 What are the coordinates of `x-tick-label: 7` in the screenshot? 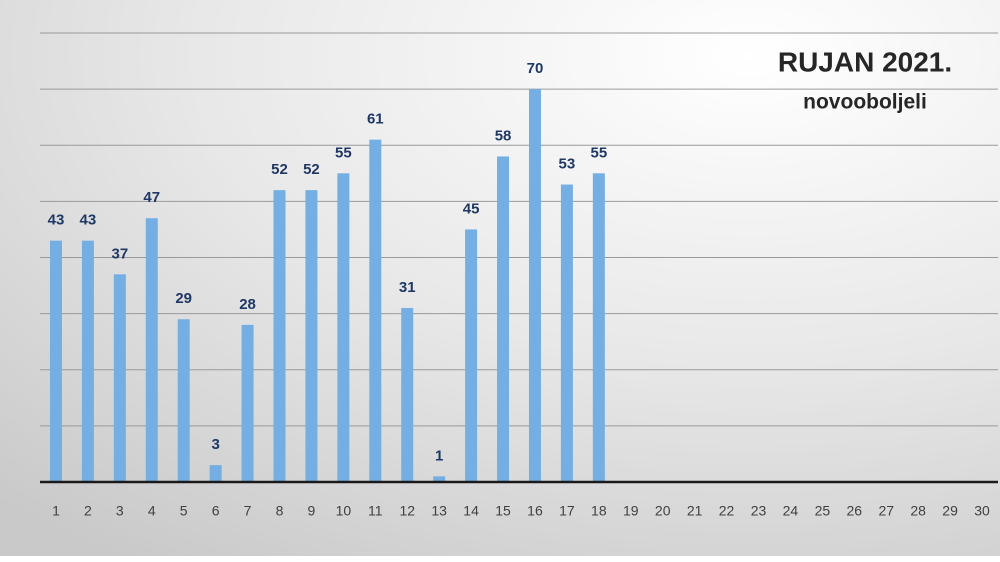 It's located at (248, 511).